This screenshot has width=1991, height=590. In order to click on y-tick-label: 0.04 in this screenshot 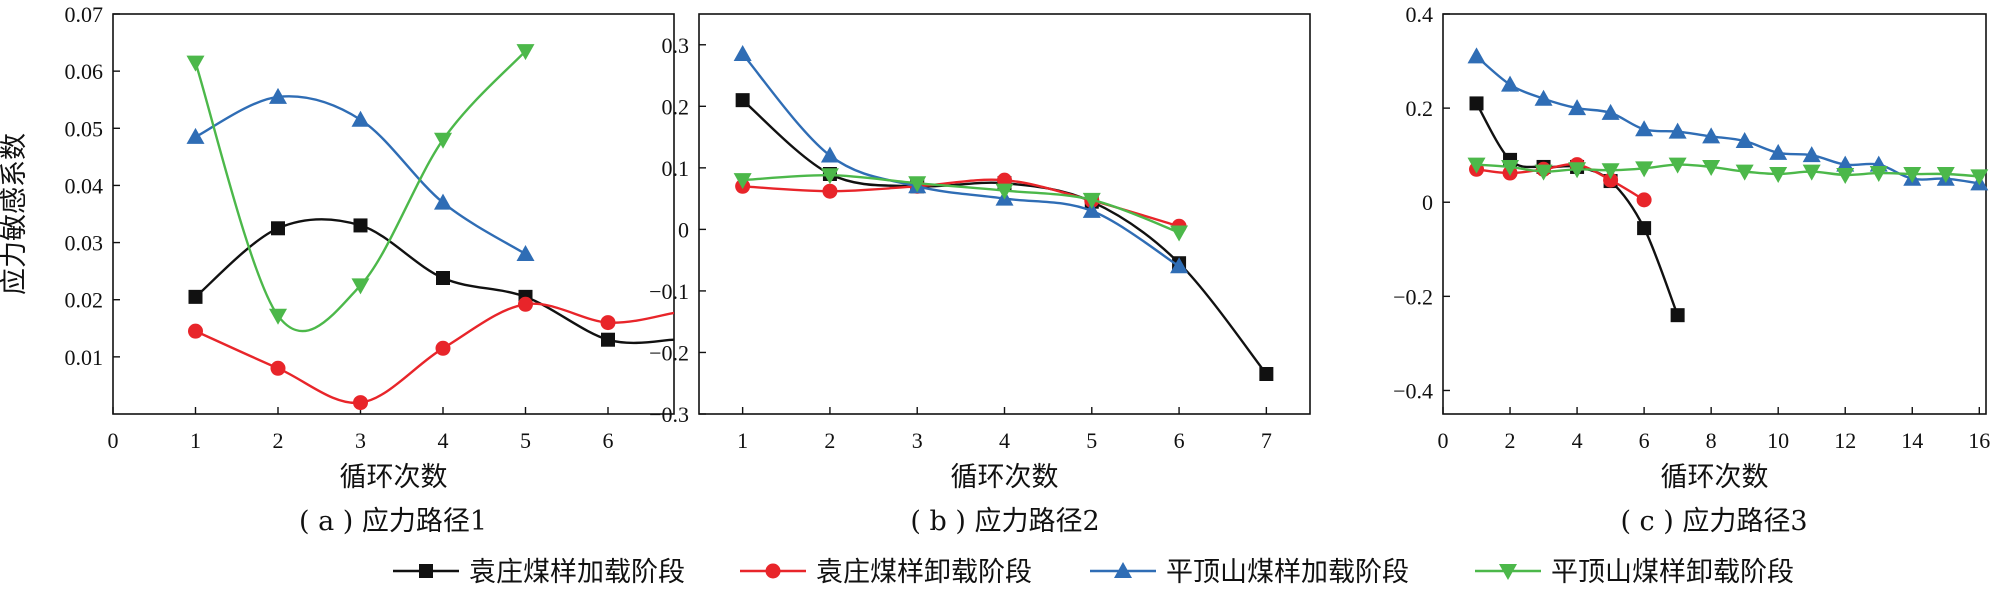, I will do `click(84, 185)`.